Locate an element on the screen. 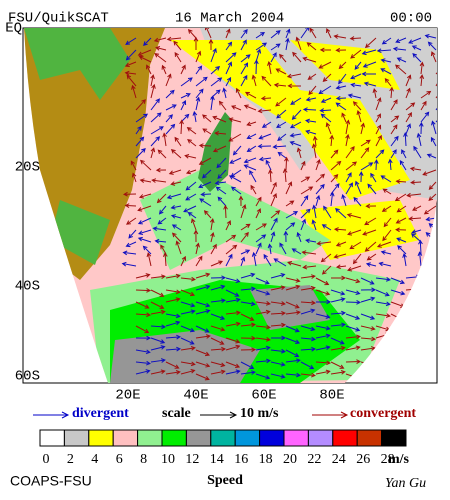  lon-labels: 20E 40E 60E 80E is located at coordinates (229, 396).